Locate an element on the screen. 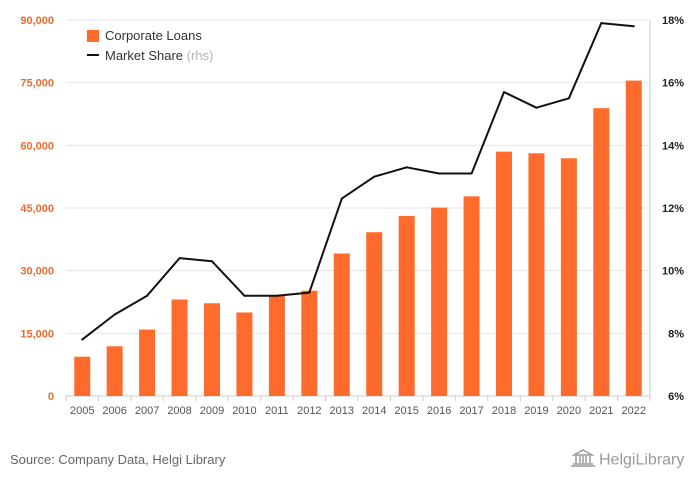 Image resolution: width=700 pixels, height=483 pixels. bar-2016 is located at coordinates (439, 301).